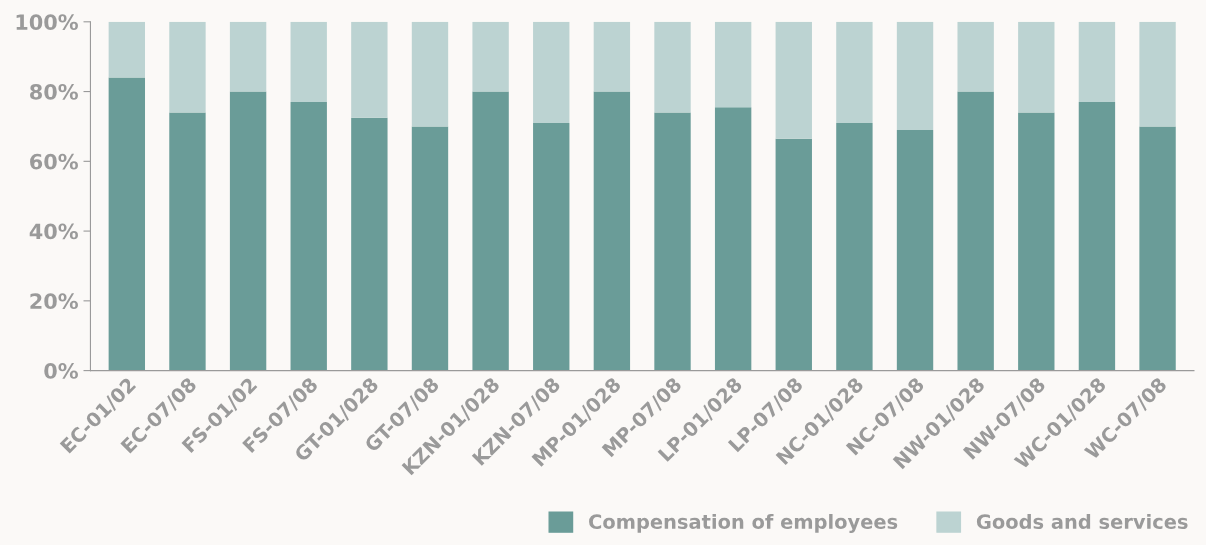 Image resolution: width=1206 pixels, height=545 pixels. I want to click on y-tick-label: 100%, so click(47, 22).